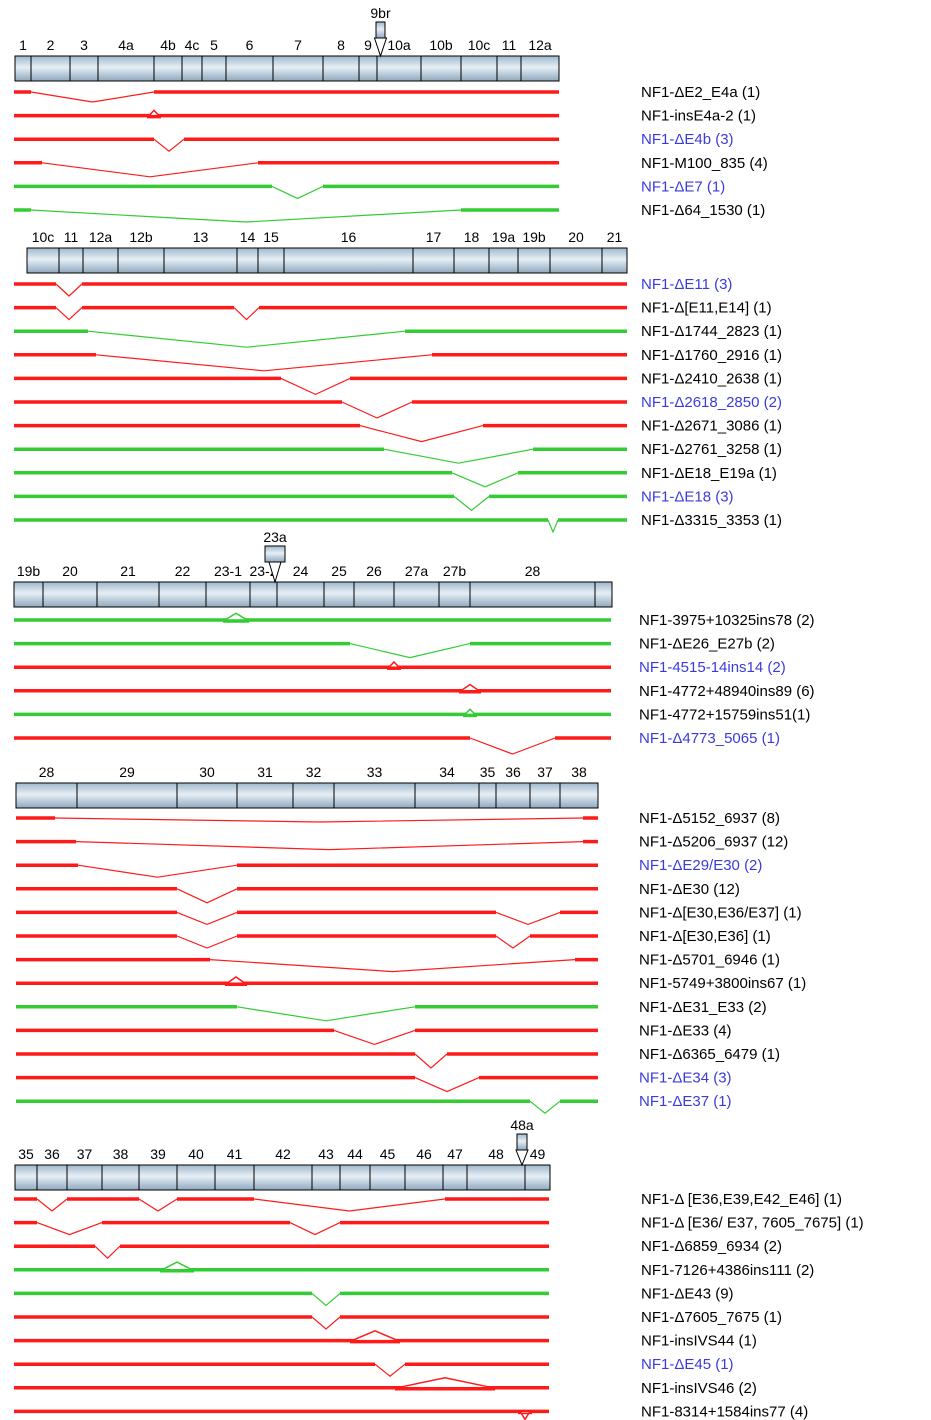  I want to click on exon-label: 11, so click(71, 237).